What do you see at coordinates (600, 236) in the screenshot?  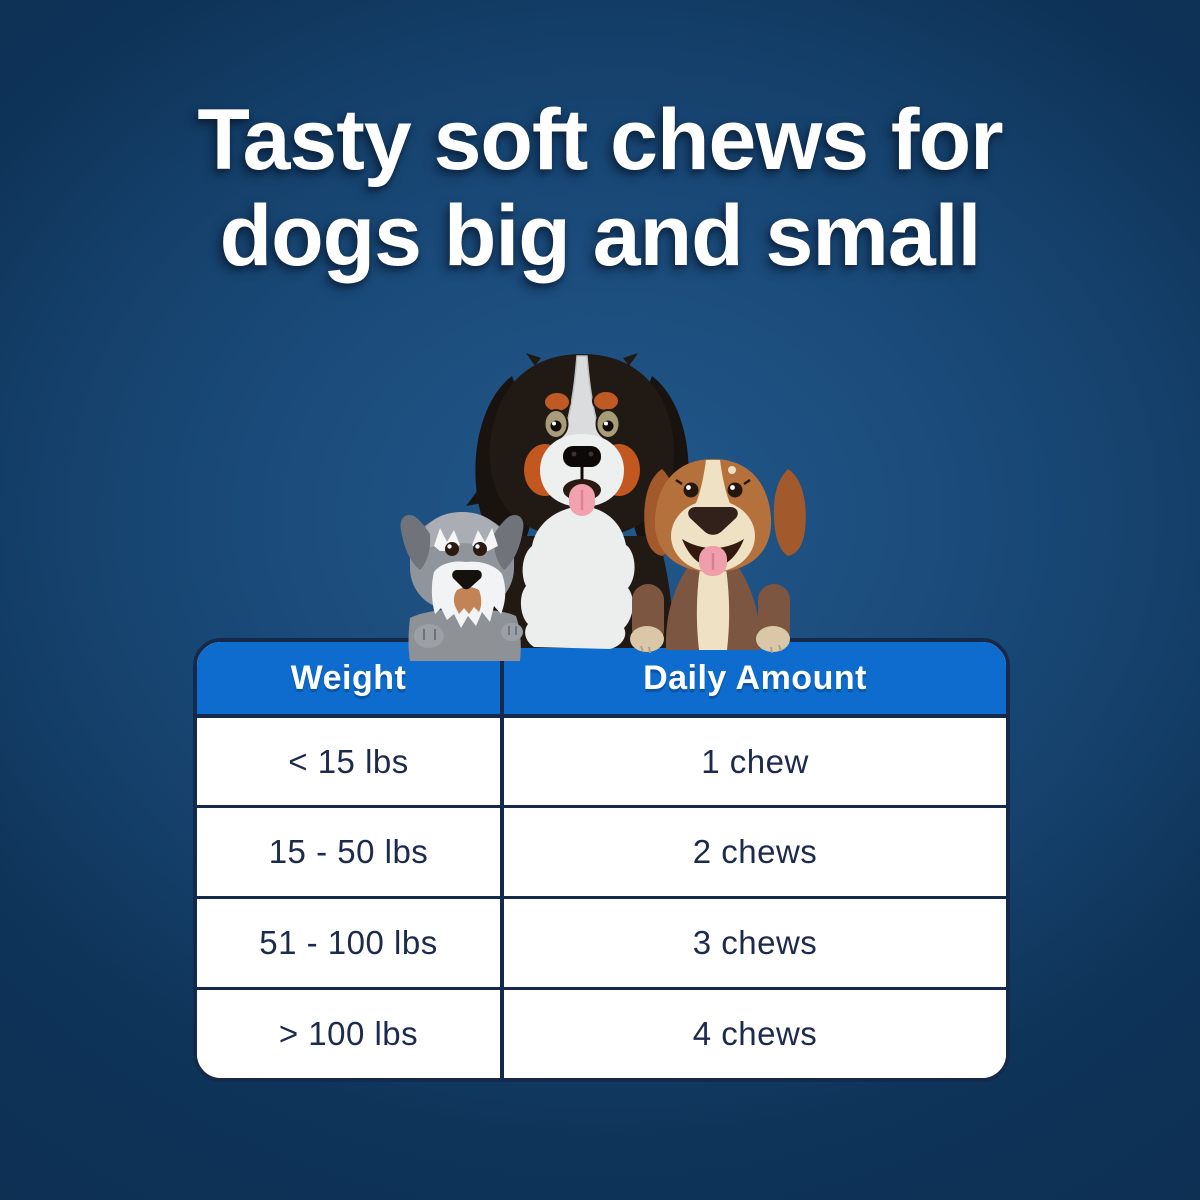 I see `headline-line-2: dogs big and small` at bounding box center [600, 236].